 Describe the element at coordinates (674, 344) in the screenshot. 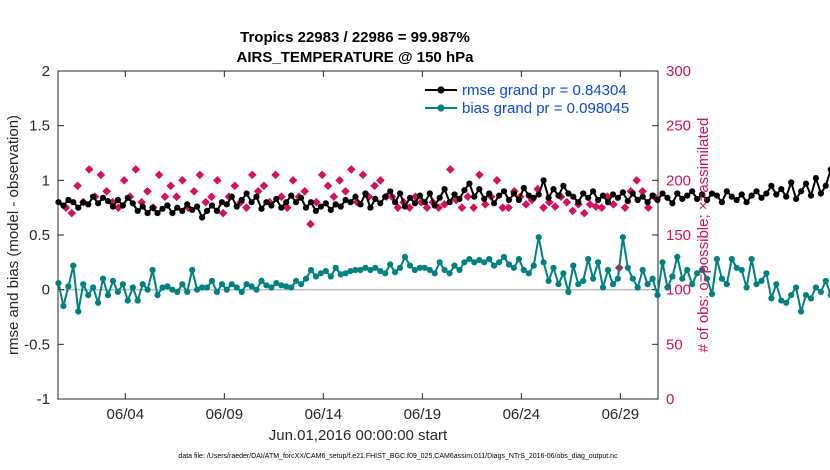

I see `y-right-tick-label: 50` at that location.